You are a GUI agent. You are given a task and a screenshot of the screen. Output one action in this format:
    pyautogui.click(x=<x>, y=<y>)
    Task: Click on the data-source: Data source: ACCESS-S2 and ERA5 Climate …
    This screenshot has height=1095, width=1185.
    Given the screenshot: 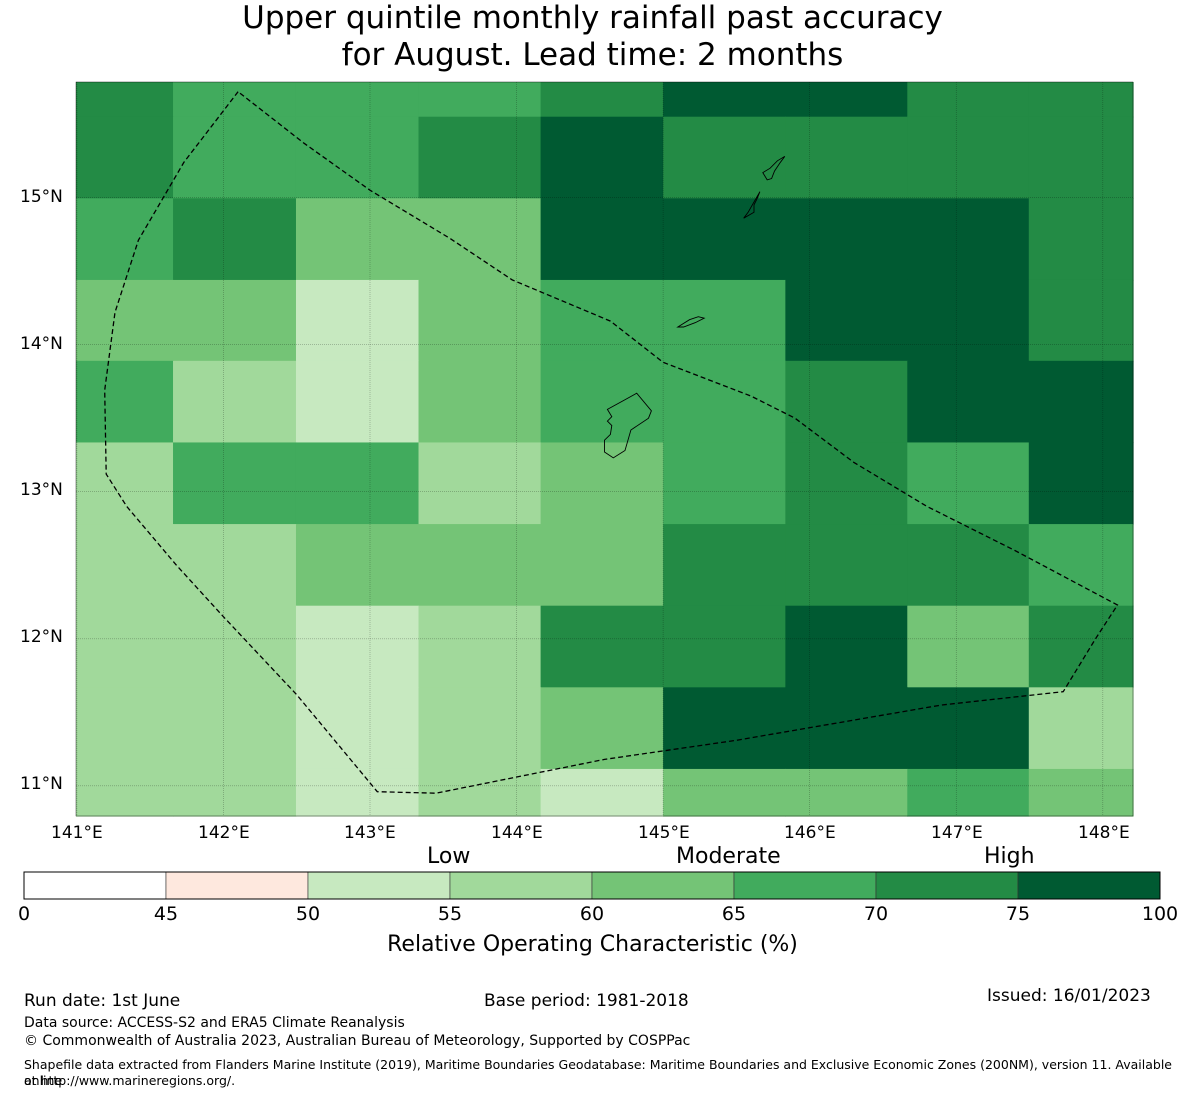 What is the action you would take?
    pyautogui.click(x=214, y=1023)
    